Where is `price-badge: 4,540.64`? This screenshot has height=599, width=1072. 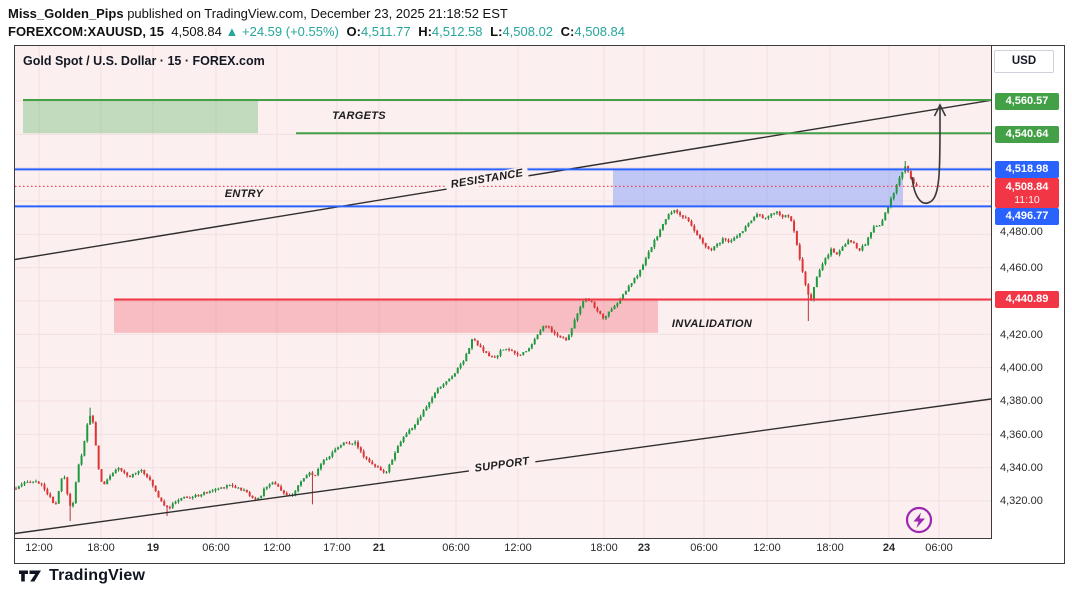
price-badge: 4,540.64 is located at coordinates (1027, 134).